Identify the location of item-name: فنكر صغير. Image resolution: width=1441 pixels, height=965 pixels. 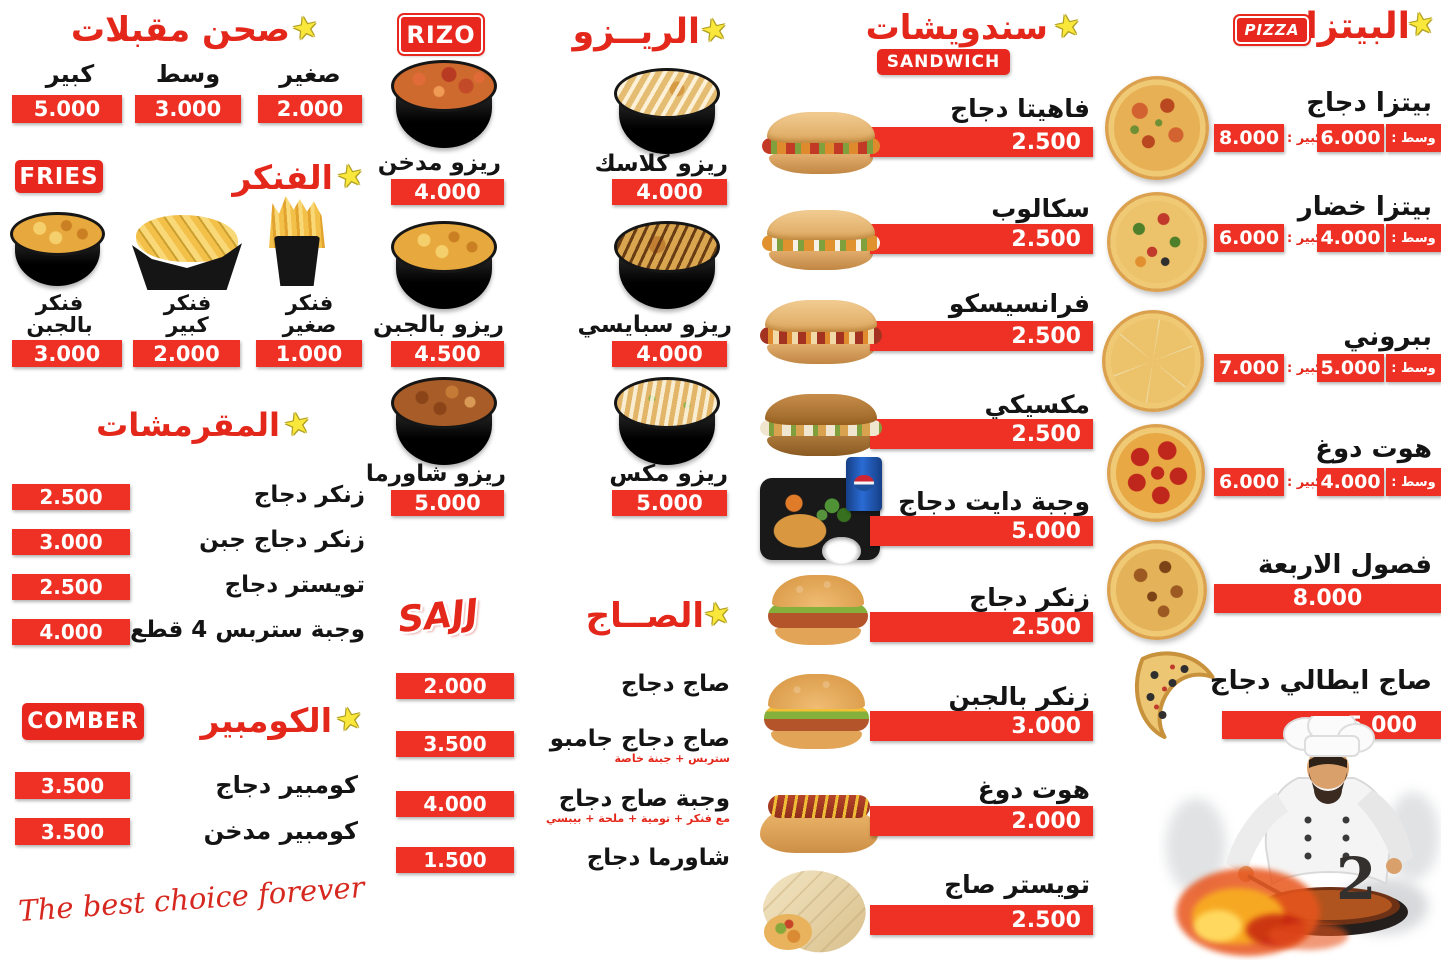
(309, 314).